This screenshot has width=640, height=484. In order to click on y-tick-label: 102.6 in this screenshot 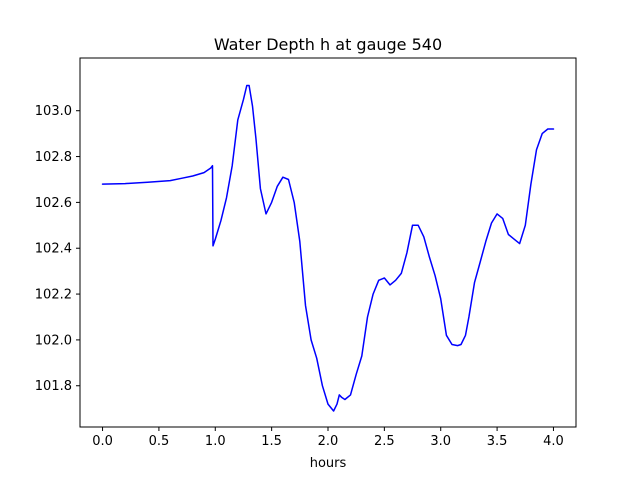, I will do `click(53, 203)`.